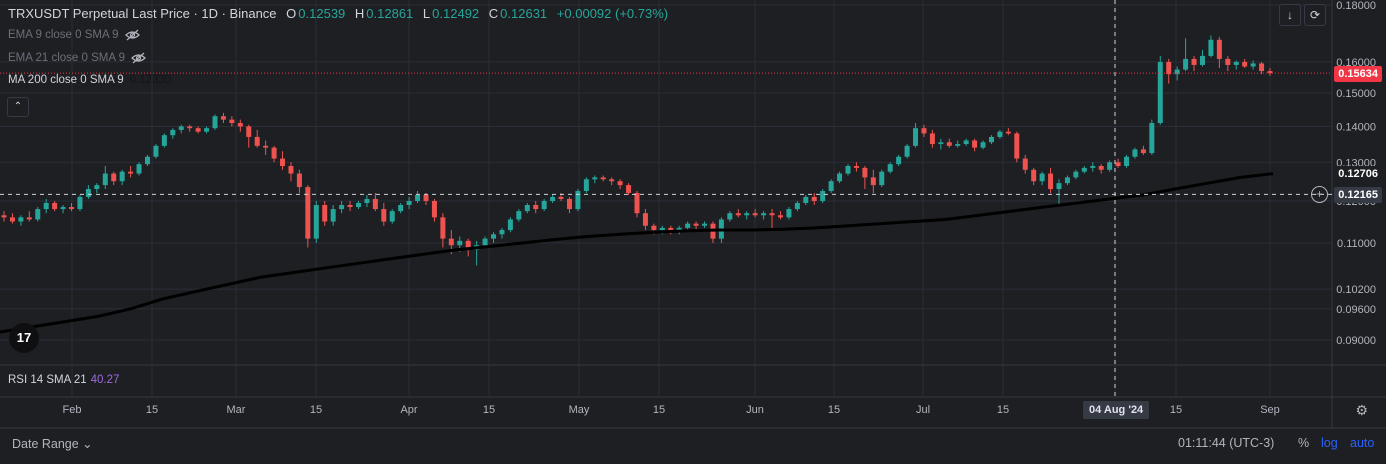  Describe the element at coordinates (1356, 341) in the screenshot. I see `y-tick-label: 0.09000` at that location.